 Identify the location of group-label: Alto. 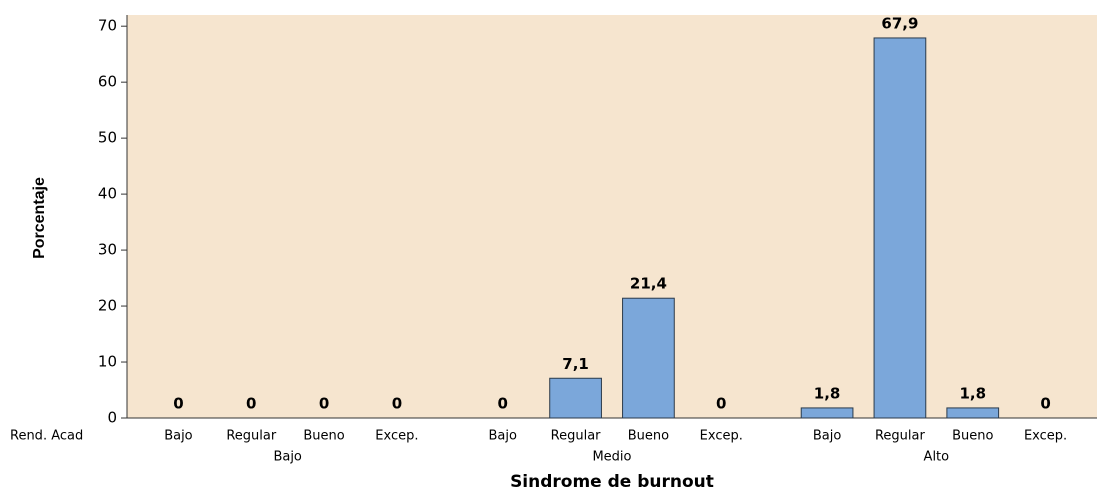
(937, 457).